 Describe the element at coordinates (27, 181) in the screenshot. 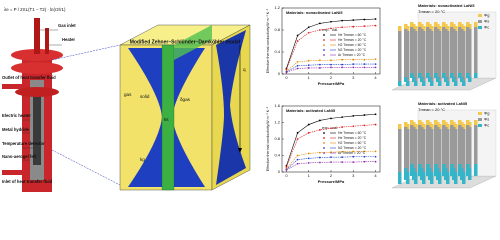

I see `device-label: Inlet of heat transfer fluid` at that location.